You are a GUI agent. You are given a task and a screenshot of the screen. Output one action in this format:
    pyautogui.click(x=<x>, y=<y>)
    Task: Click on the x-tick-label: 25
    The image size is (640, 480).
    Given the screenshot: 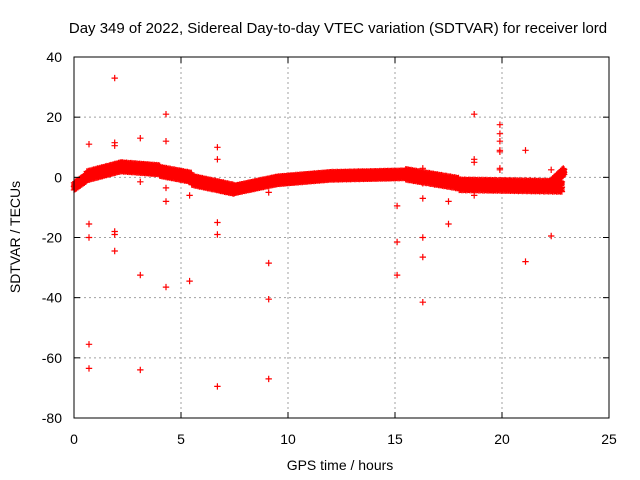 What is the action you would take?
    pyautogui.click(x=609, y=439)
    